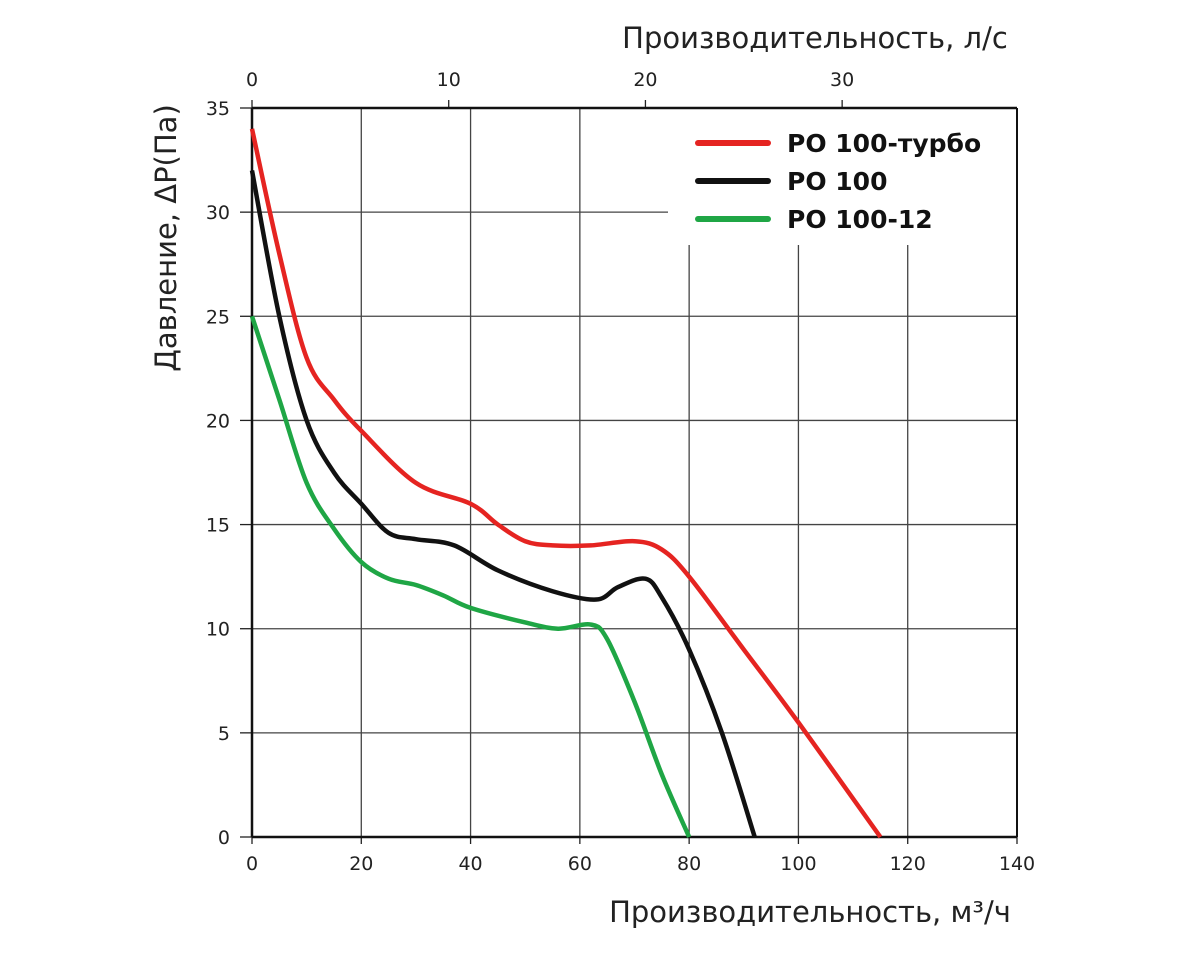  What do you see at coordinates (1017, 864) in the screenshot?
I see `x-tick-label: 140` at bounding box center [1017, 864].